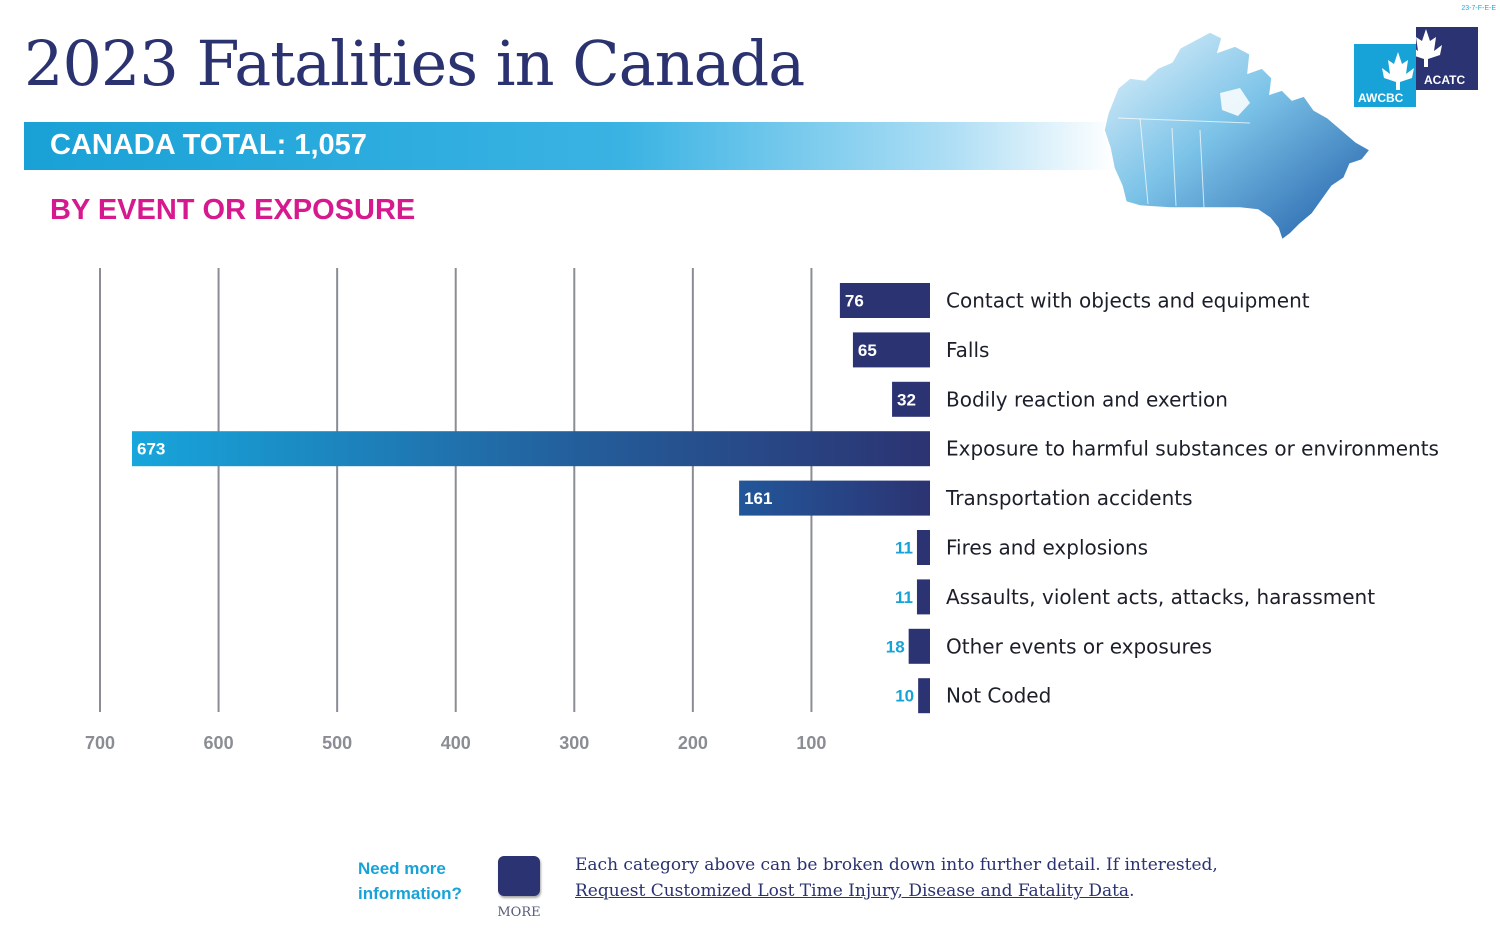 This screenshot has width=1500, height=935. What do you see at coordinates (410, 893) in the screenshot?
I see `need-more-line-2: information?` at bounding box center [410, 893].